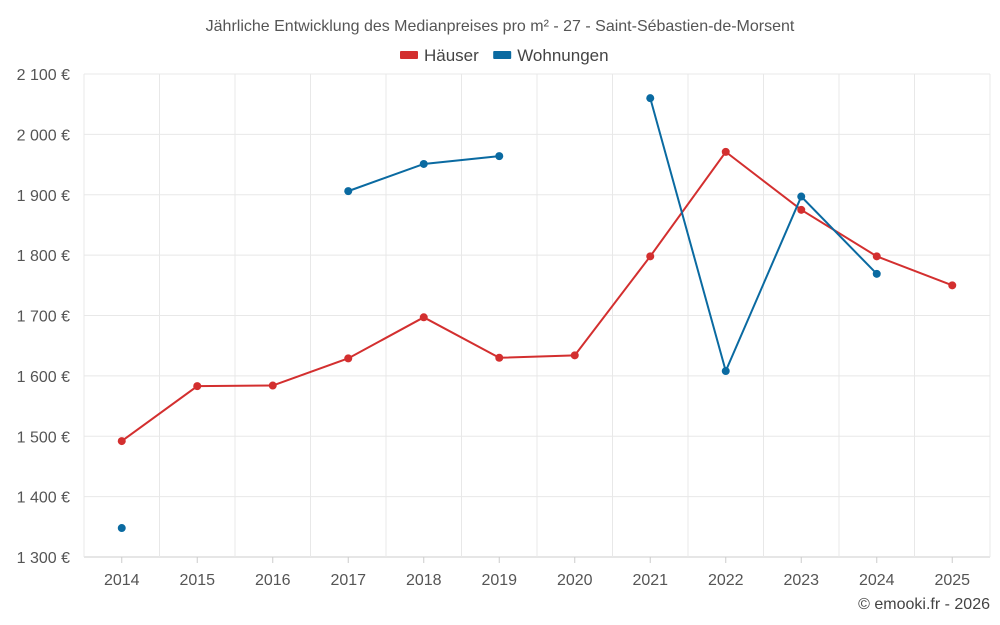  Describe the element at coordinates (424, 580) in the screenshot. I see `x-tick-label: 2018` at that location.